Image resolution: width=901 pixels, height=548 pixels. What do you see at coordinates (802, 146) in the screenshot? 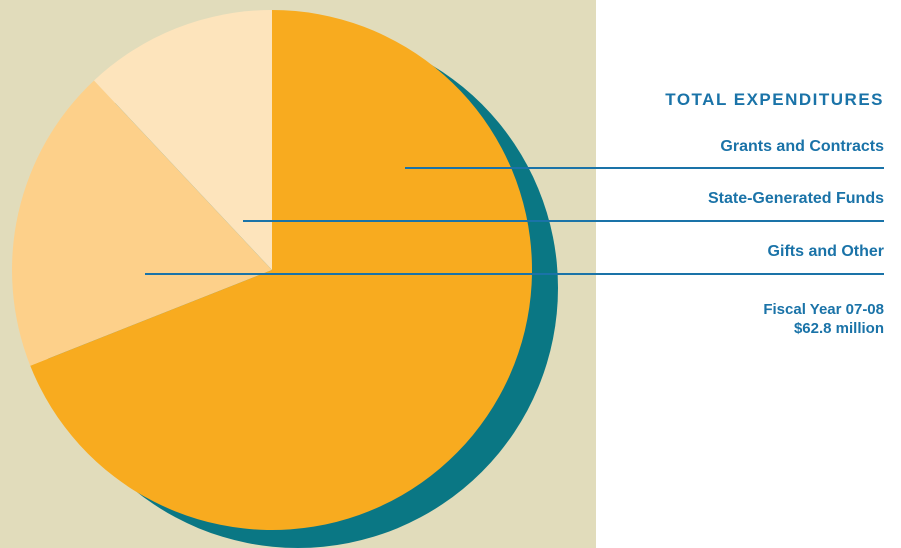
I see `legend-label-grants: Grants and Contracts` at bounding box center [802, 146].